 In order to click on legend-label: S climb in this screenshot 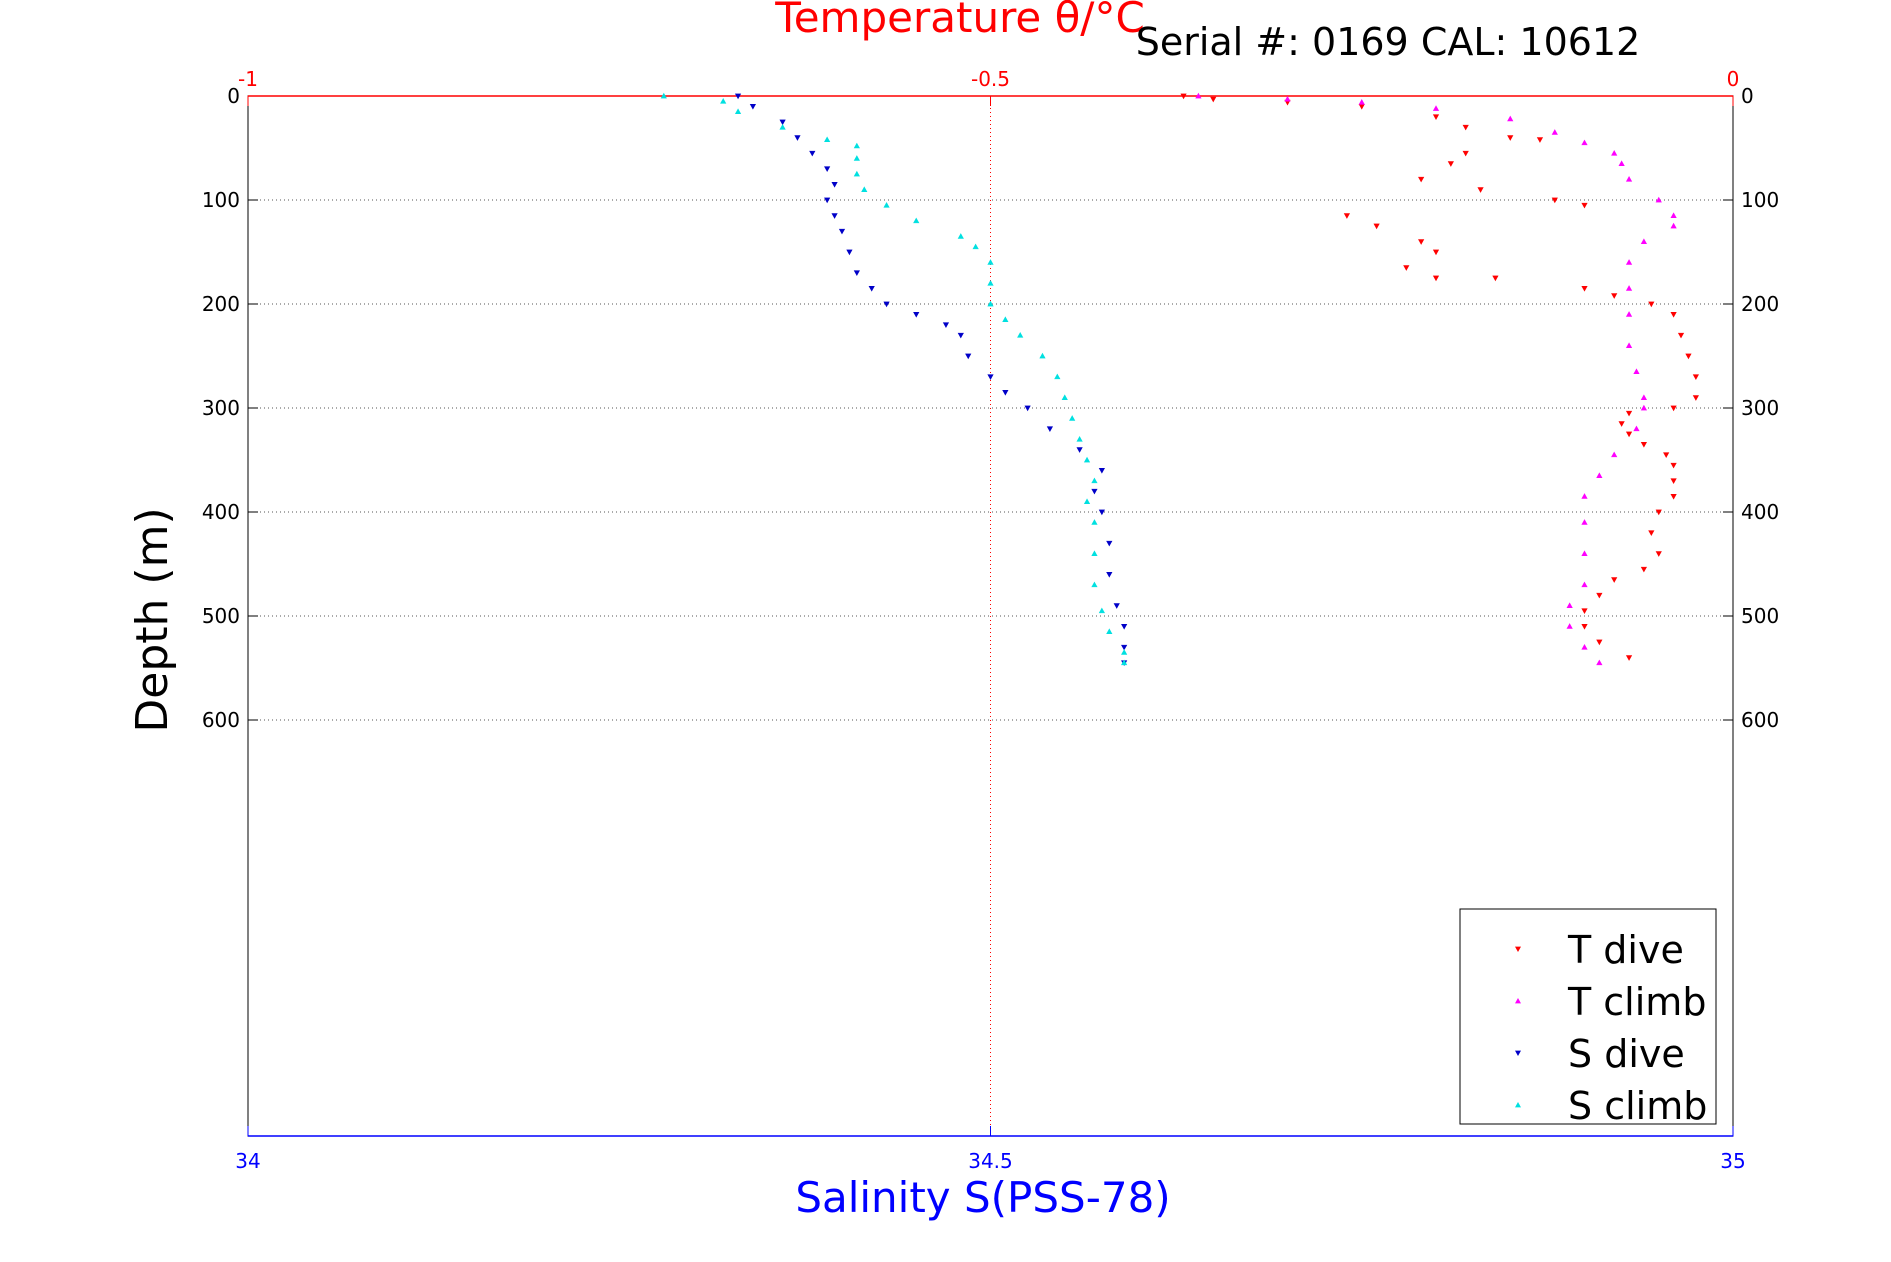, I will do `click(1637, 1106)`.